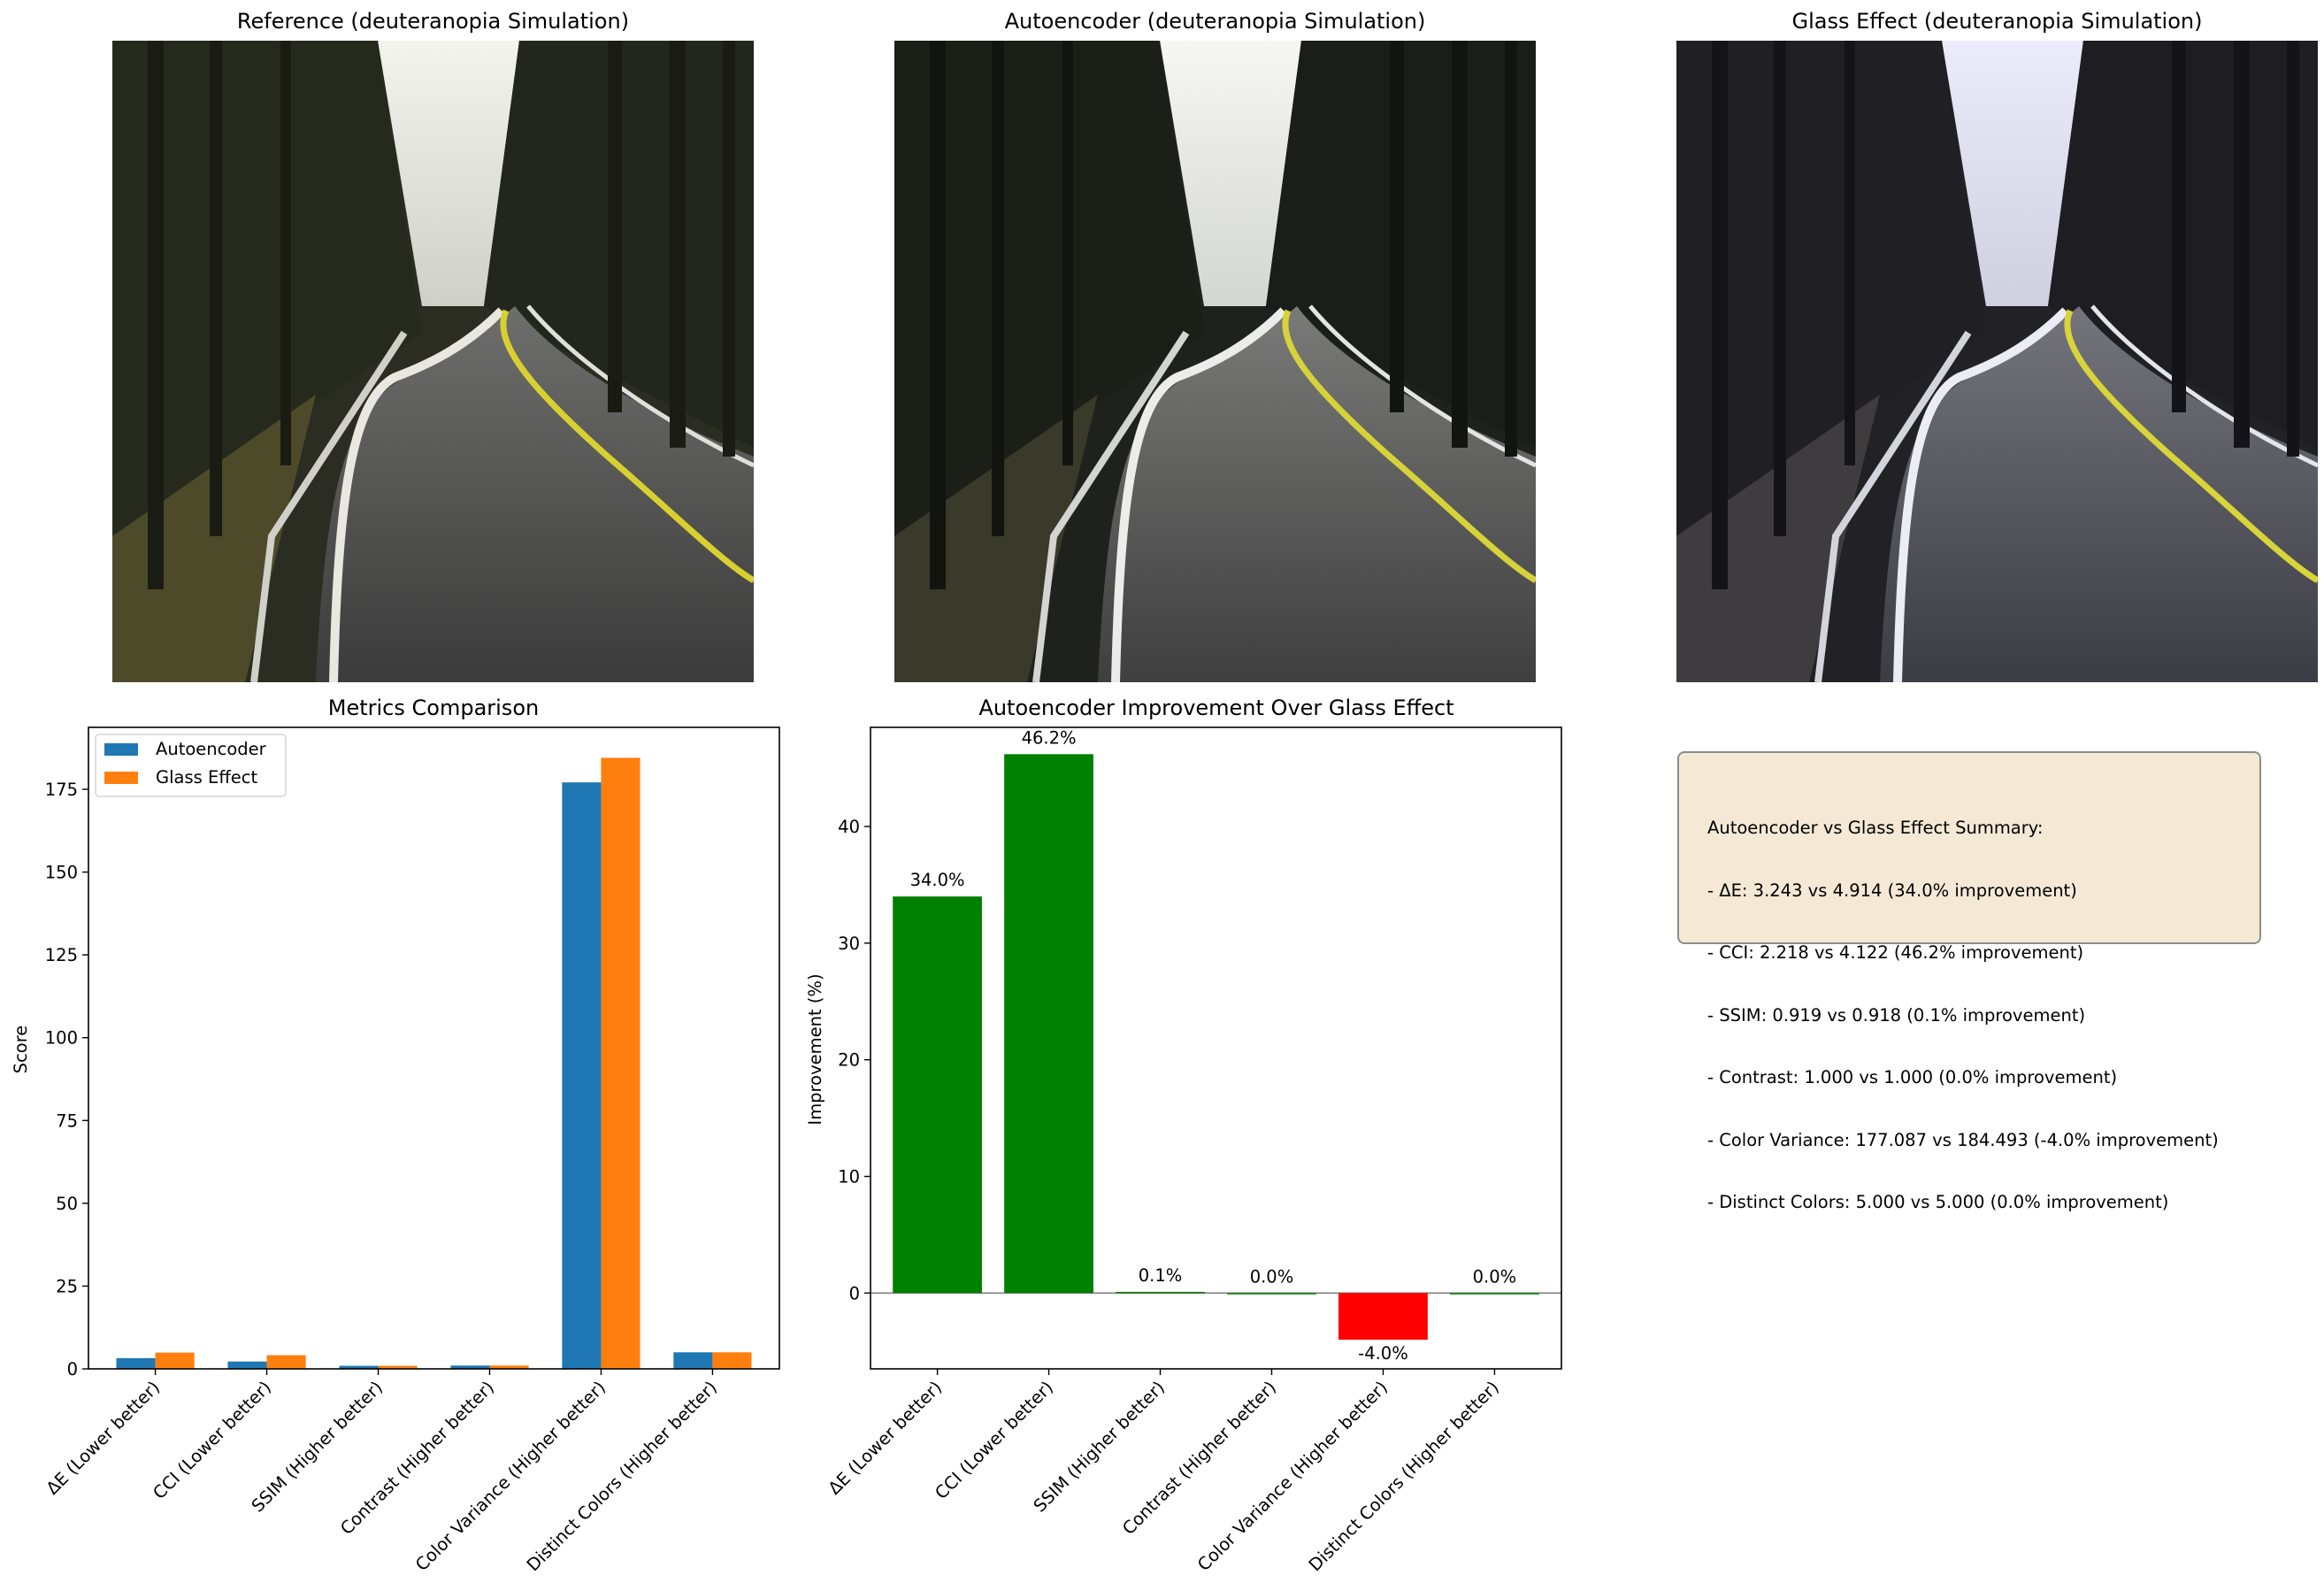 The width and height of the screenshot is (2324, 1583). Describe the element at coordinates (67, 1286) in the screenshot. I see `y-tick-label: 25` at that location.